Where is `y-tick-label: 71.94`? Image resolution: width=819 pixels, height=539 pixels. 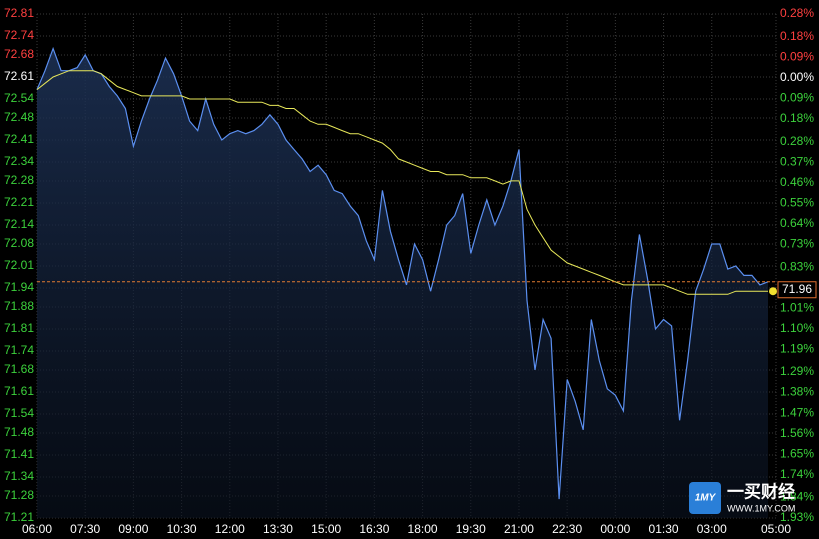
y-tick-label: 71.94 is located at coordinates (19, 287).